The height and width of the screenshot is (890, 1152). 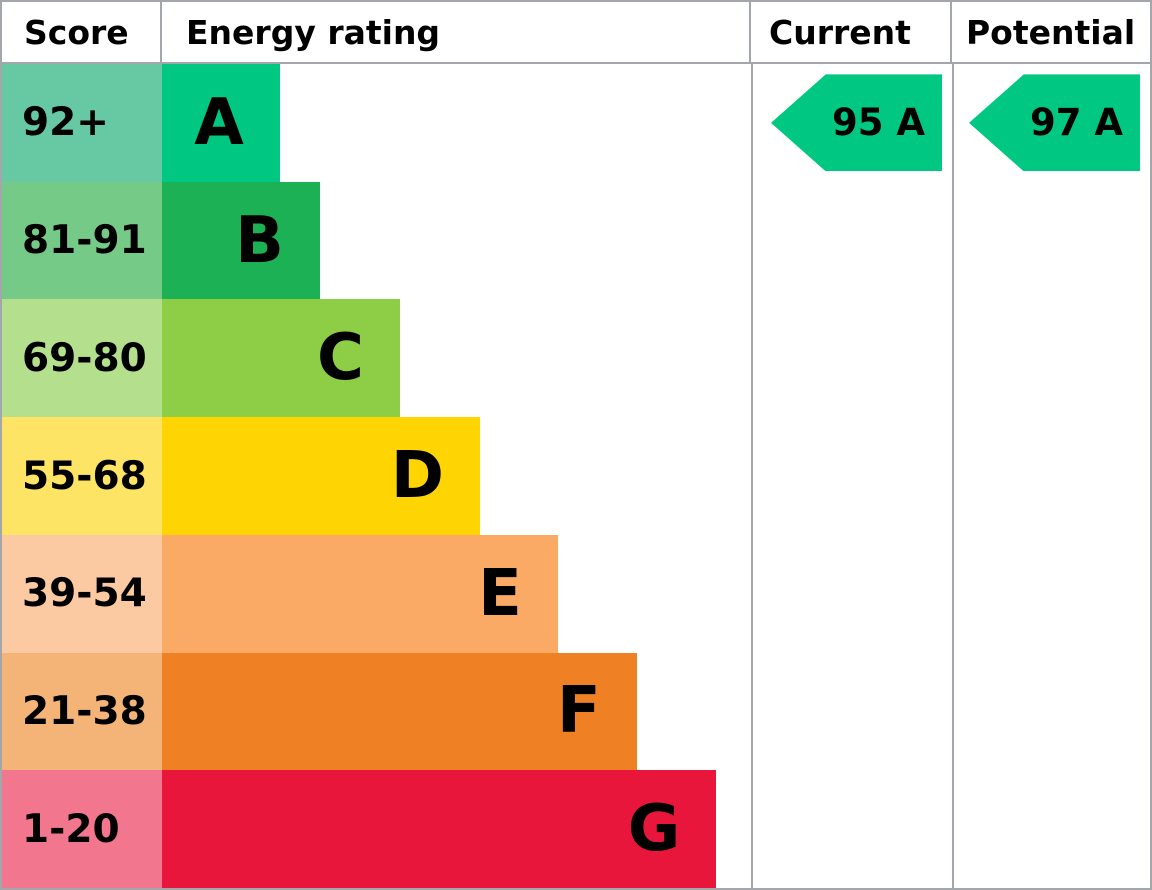 I want to click on rating-bar-b: B, so click(x=241, y=240).